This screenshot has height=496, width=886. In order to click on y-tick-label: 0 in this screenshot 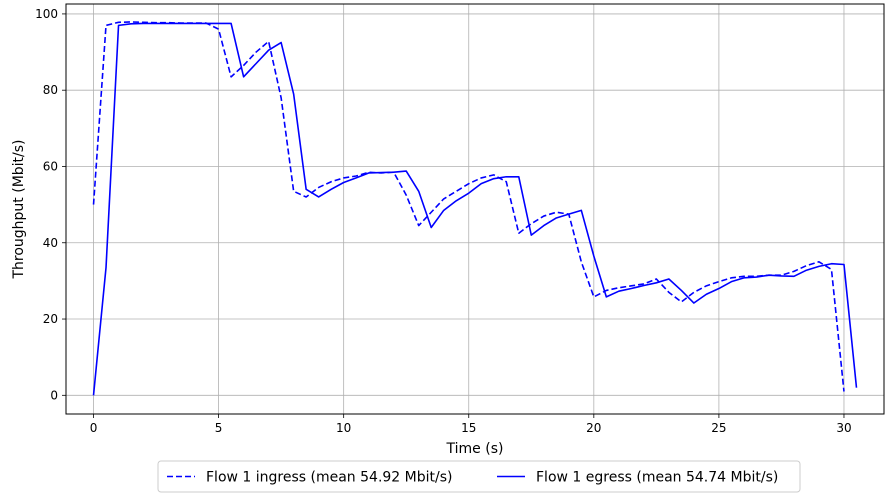, I will do `click(54, 395)`.